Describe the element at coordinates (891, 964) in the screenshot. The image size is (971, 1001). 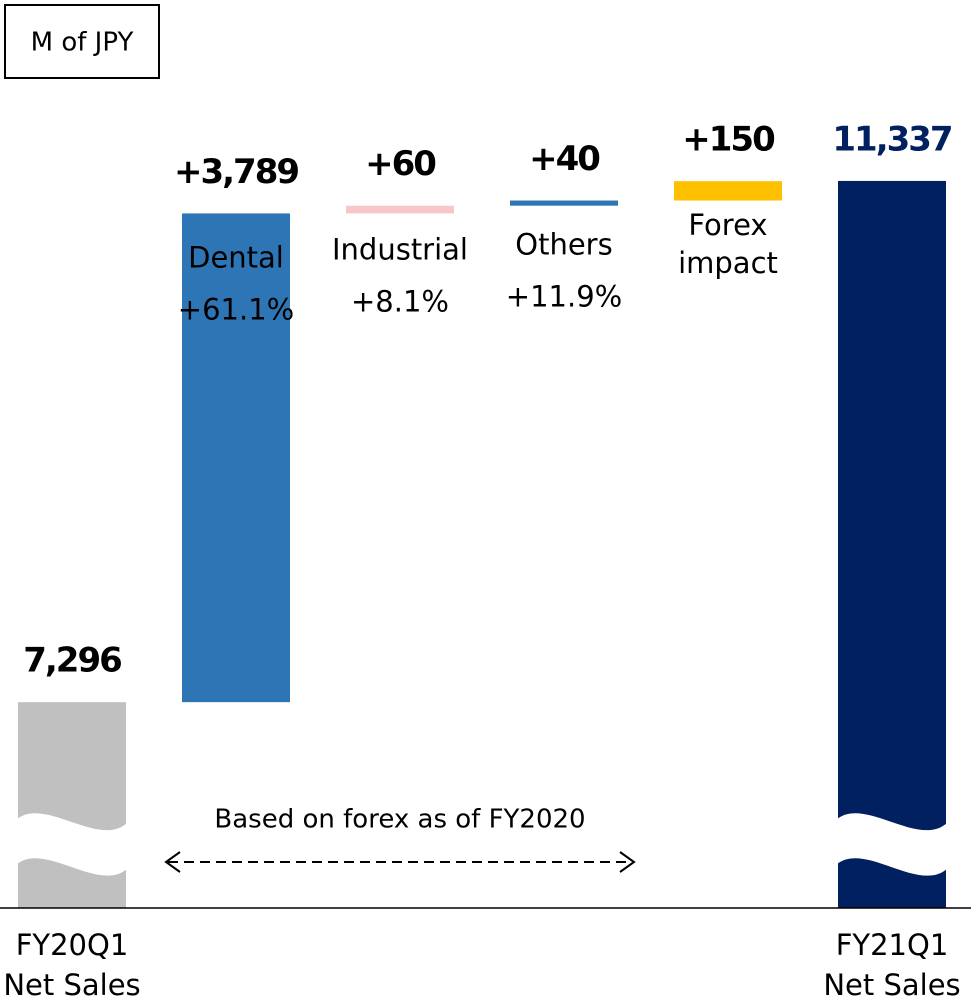
I see `x-tick-label: FY21Q1 Net Sales` at that location.